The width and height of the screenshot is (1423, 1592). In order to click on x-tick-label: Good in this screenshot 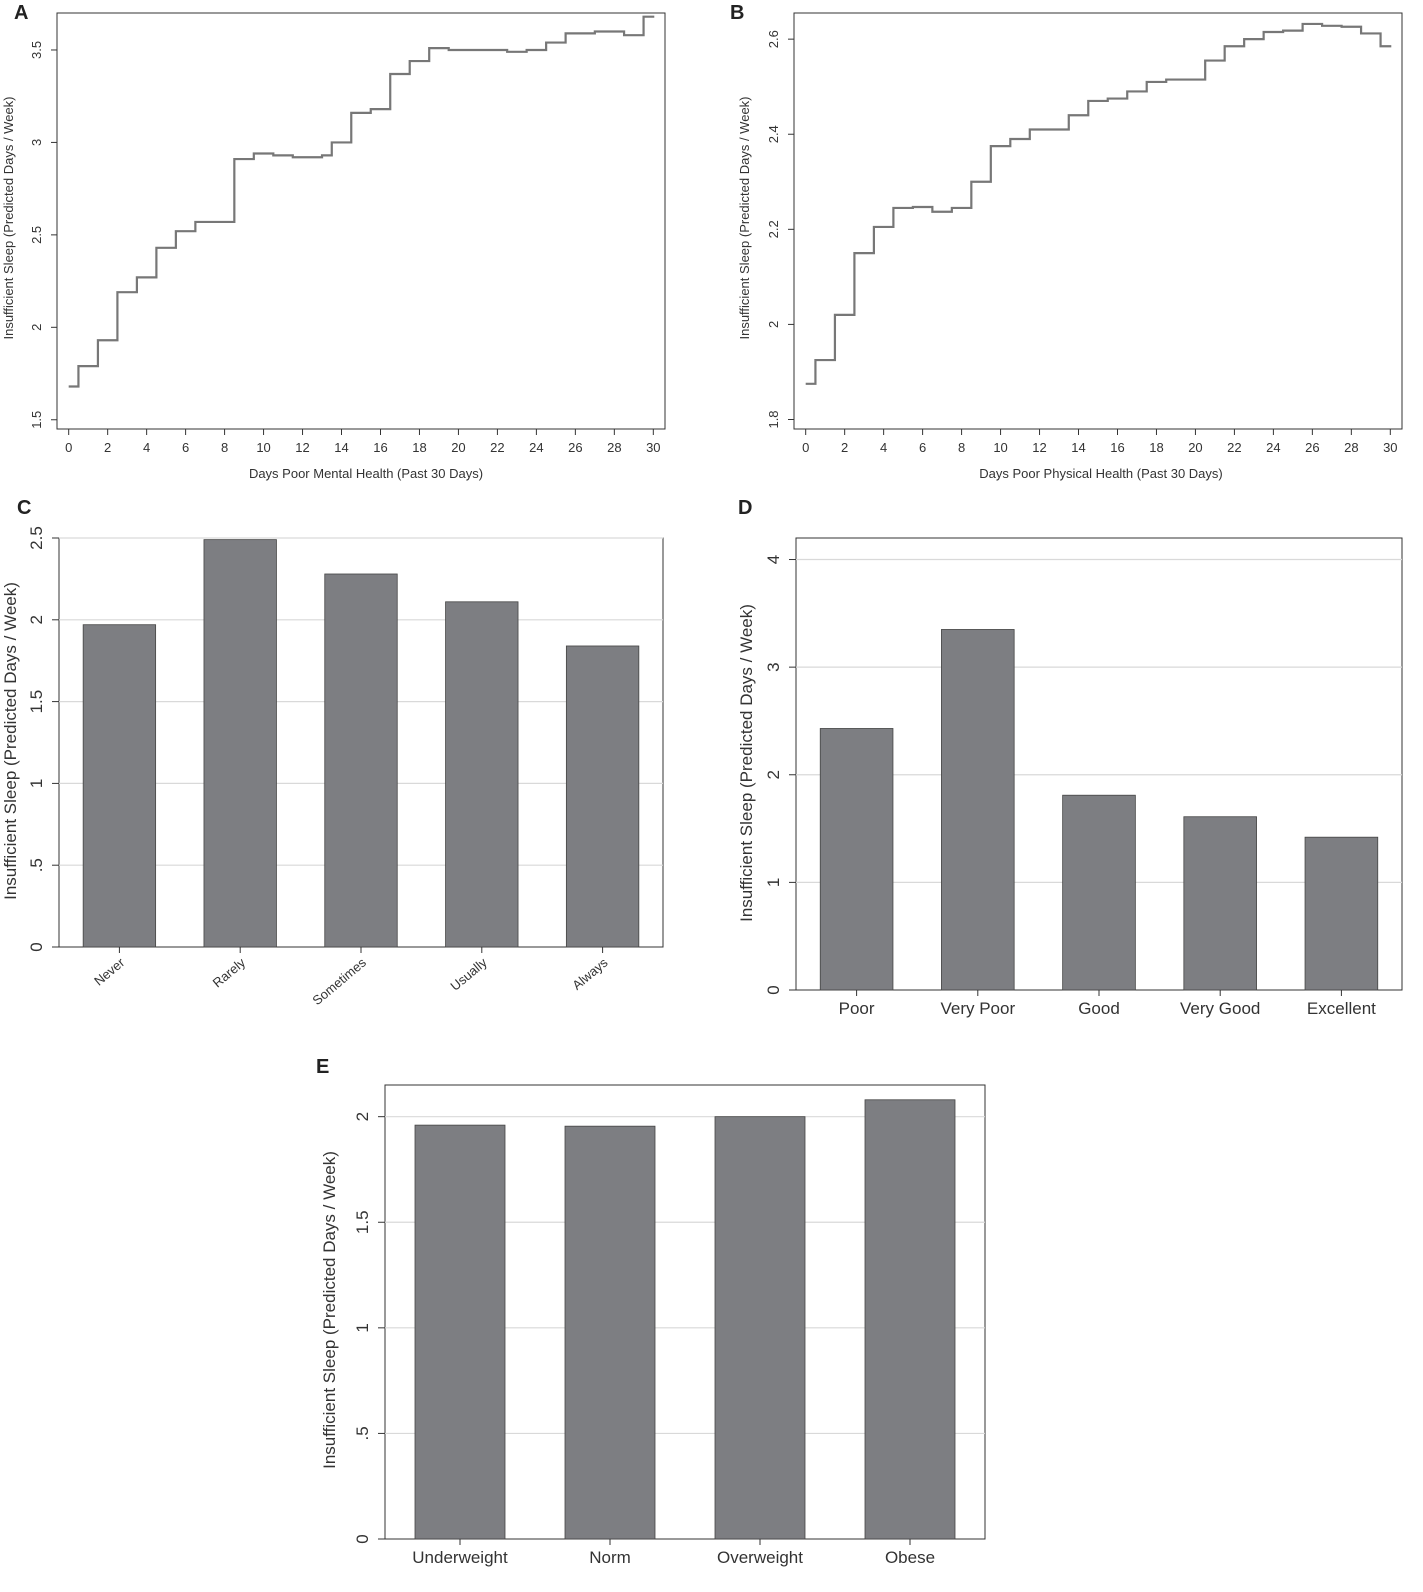, I will do `click(1099, 1008)`.